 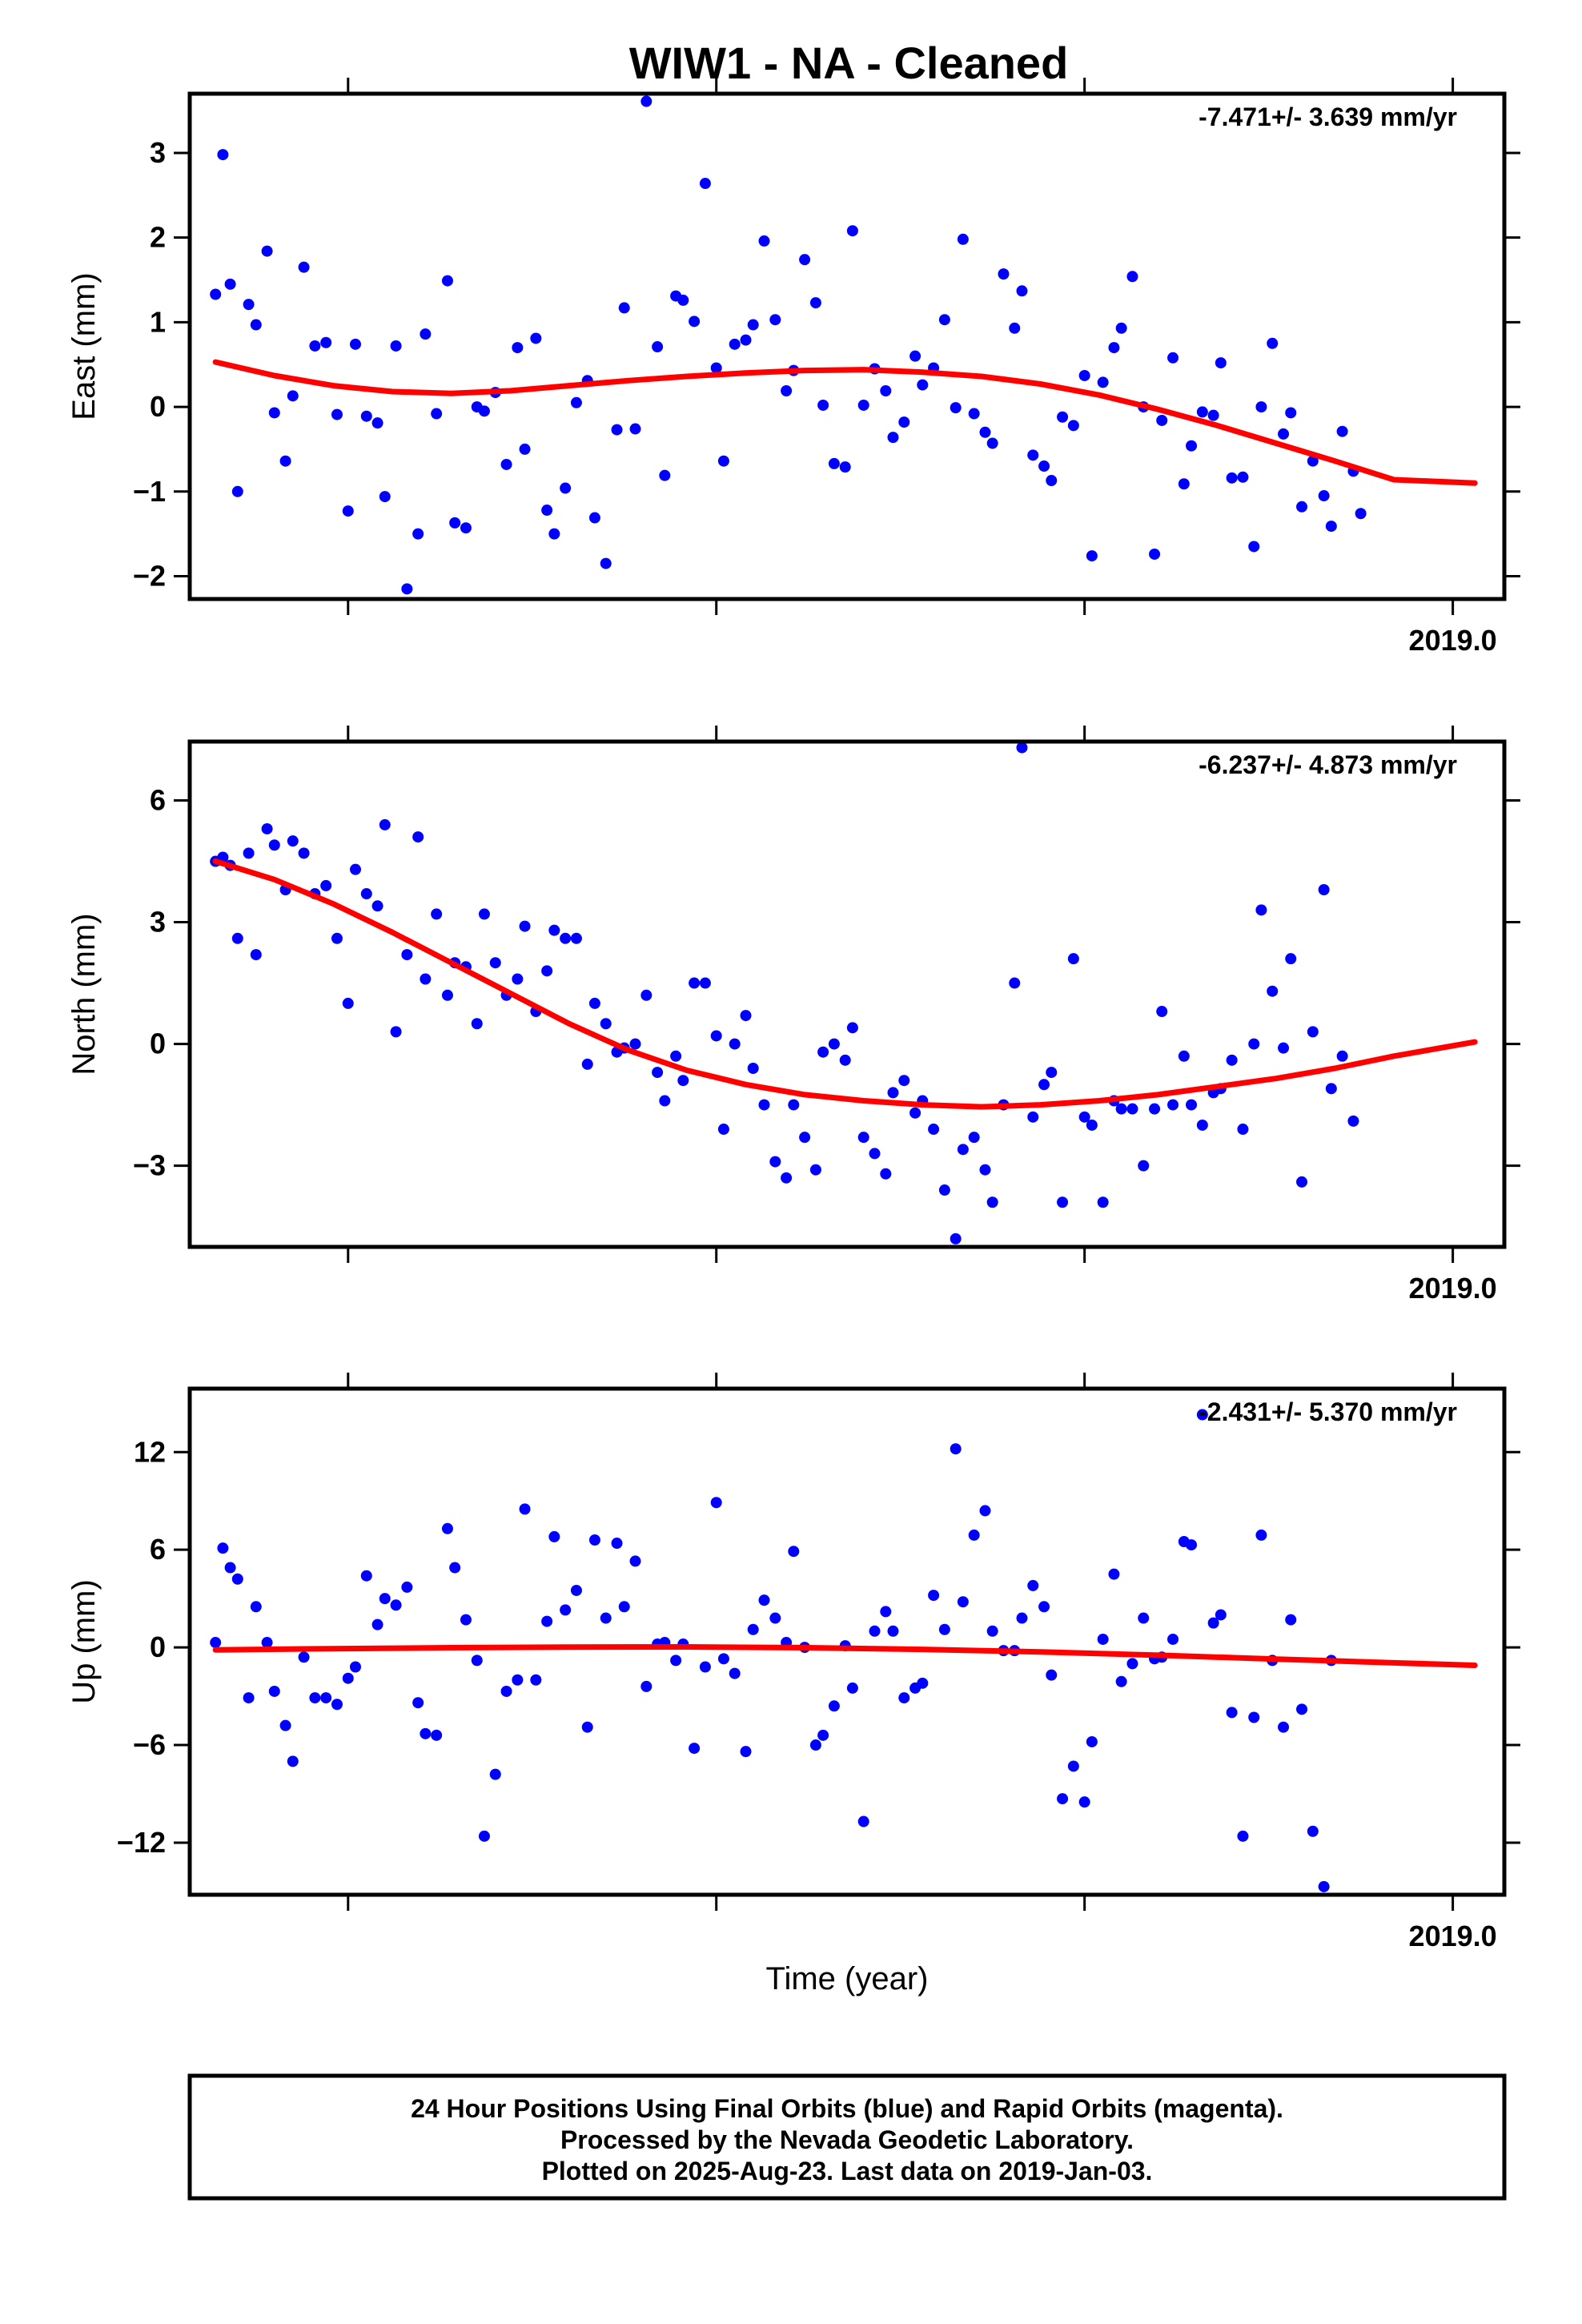 What do you see at coordinates (1328, 1411) in the screenshot?
I see `rate-annotation: -2.431+/- 5.370 mm/yr` at bounding box center [1328, 1411].